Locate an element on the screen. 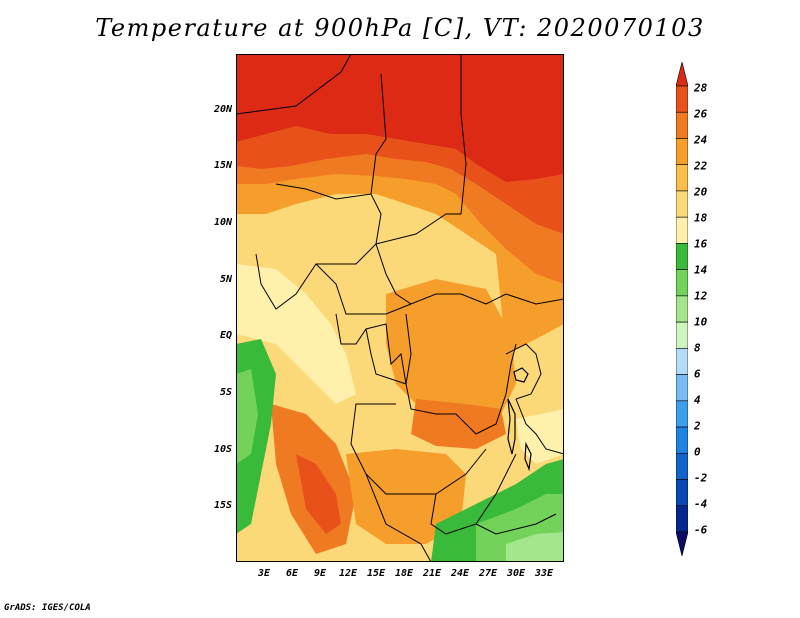 This screenshot has width=800, height=618. coast-t15 is located at coordinates (296, 334).